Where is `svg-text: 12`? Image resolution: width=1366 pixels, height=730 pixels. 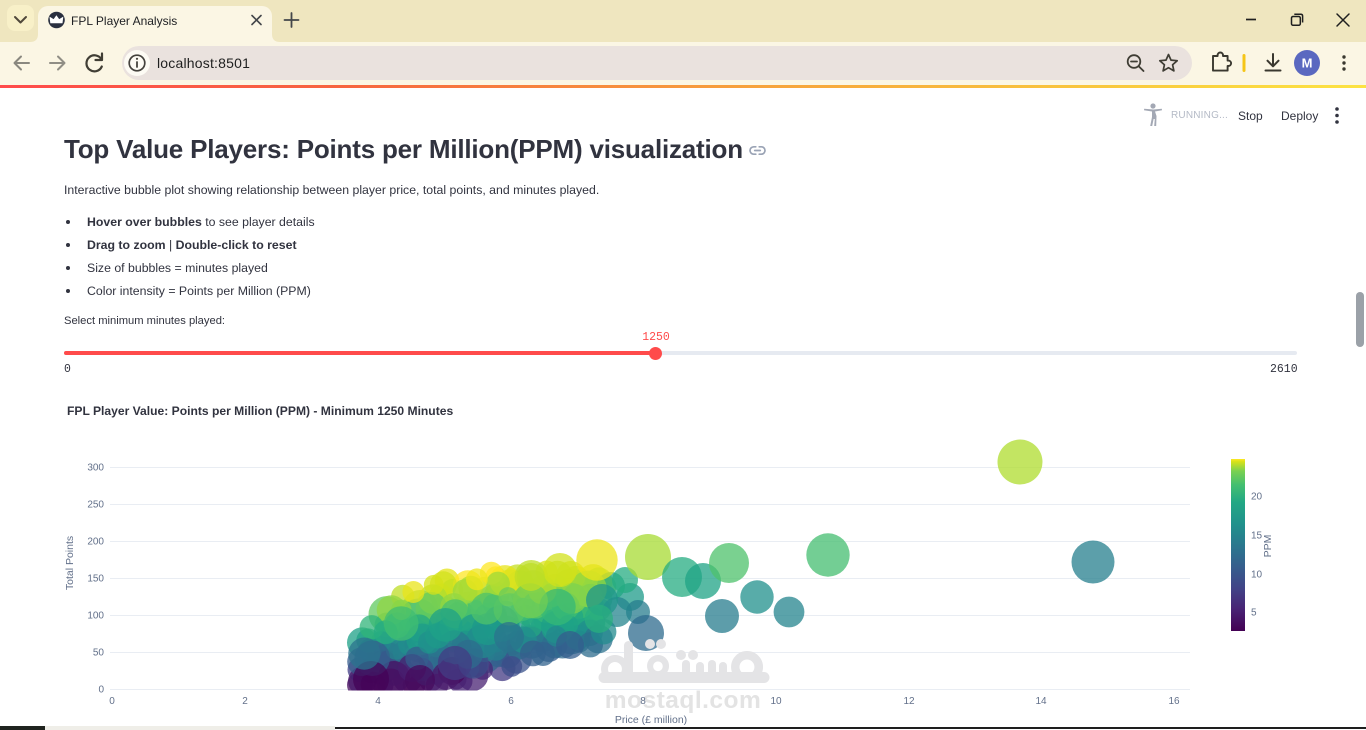 svg-text: 12 is located at coordinates (909, 701).